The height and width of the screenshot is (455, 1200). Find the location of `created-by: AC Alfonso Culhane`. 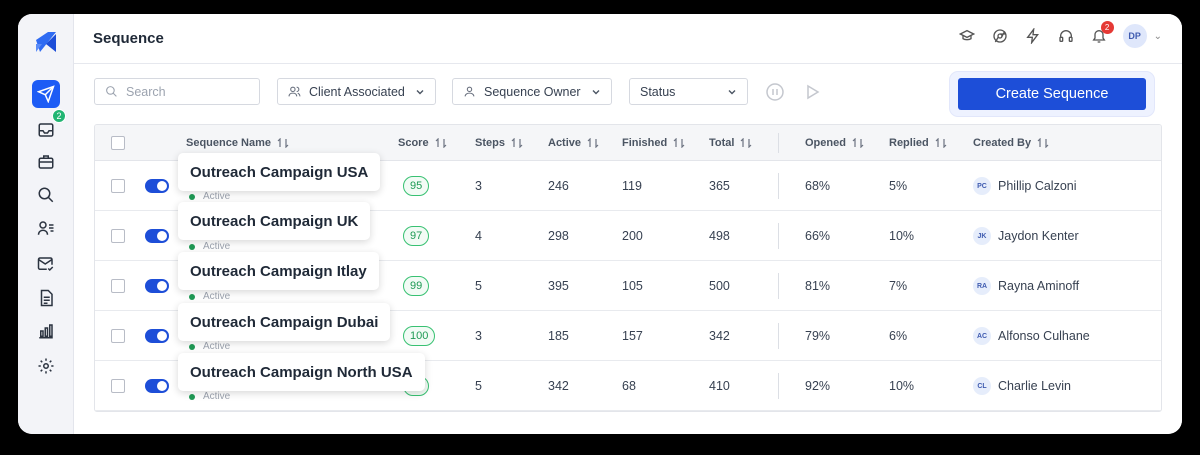

created-by: AC Alfonso Culhane is located at coordinates (1031, 336).